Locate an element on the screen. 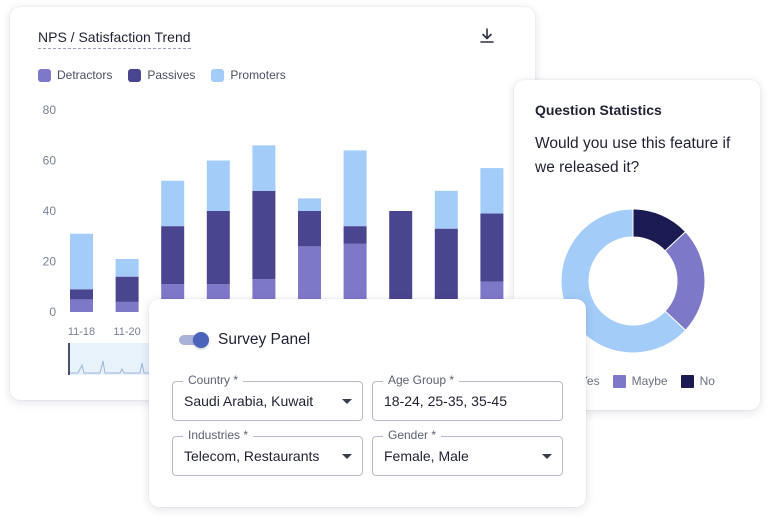 This screenshot has height=521, width=770. y-tick-label: 80 is located at coordinates (50, 110).